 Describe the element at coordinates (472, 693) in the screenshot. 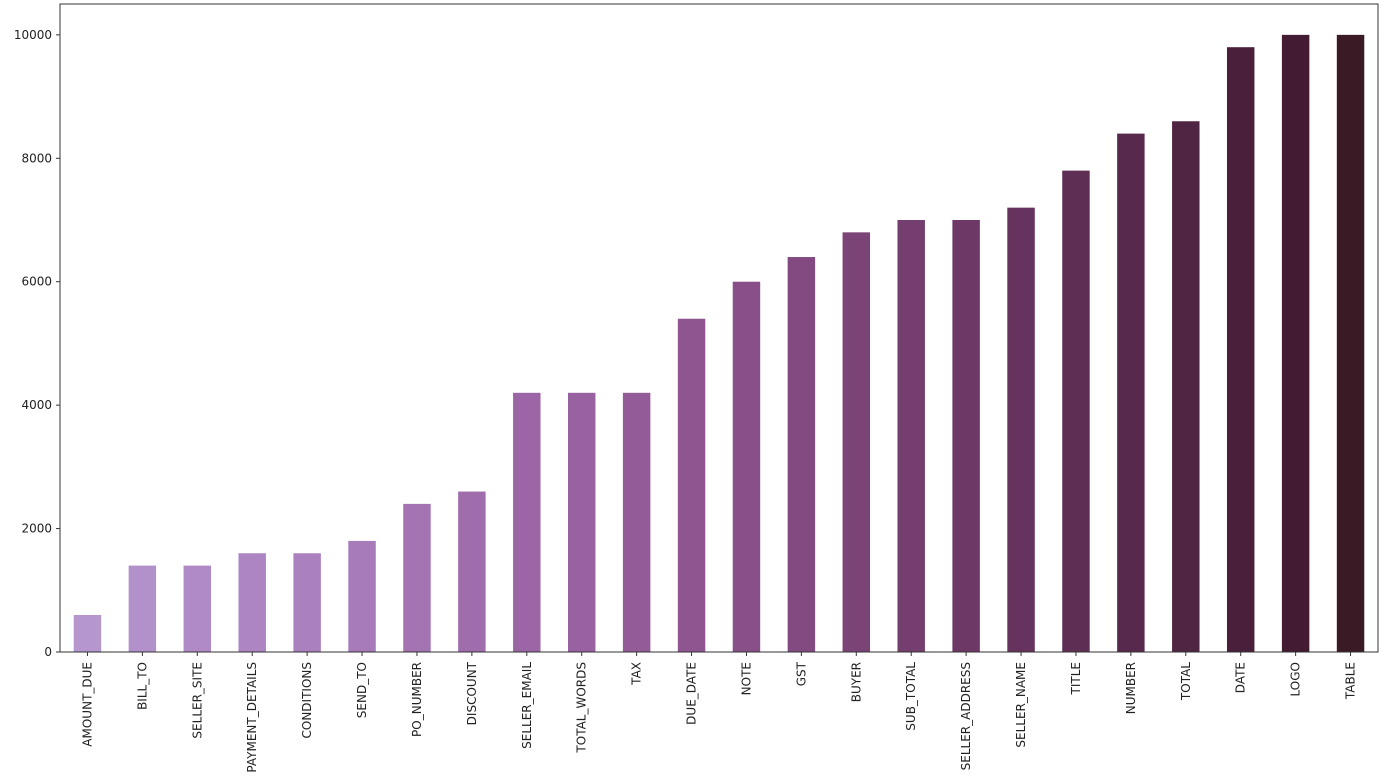

I see `x-tick-label: DISCOUNT` at that location.